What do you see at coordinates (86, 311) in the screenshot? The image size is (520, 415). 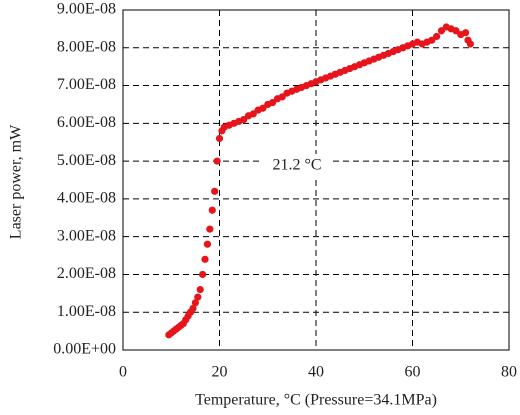 I see `y-tick-label: 1.00E-08` at bounding box center [86, 311].